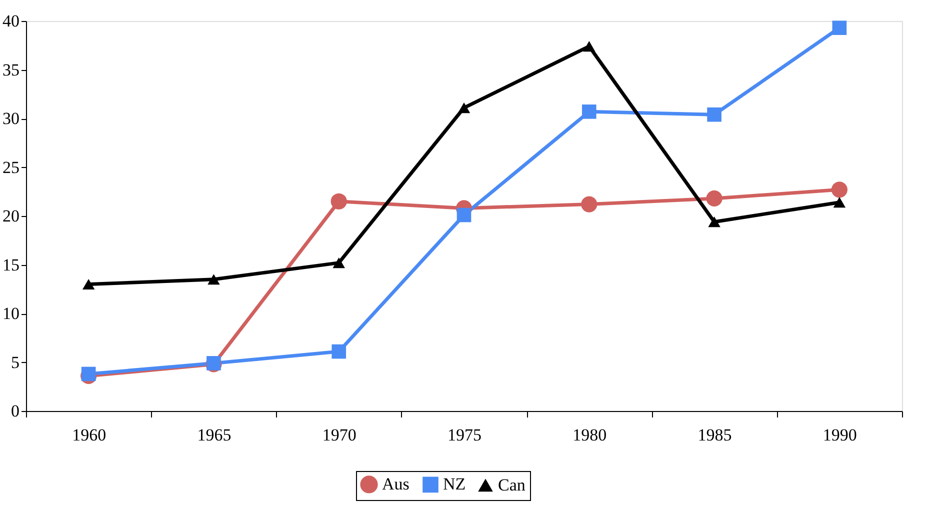 The width and height of the screenshot is (938, 522). What do you see at coordinates (396, 484) in the screenshot?
I see `legend-label: Aus` at bounding box center [396, 484].